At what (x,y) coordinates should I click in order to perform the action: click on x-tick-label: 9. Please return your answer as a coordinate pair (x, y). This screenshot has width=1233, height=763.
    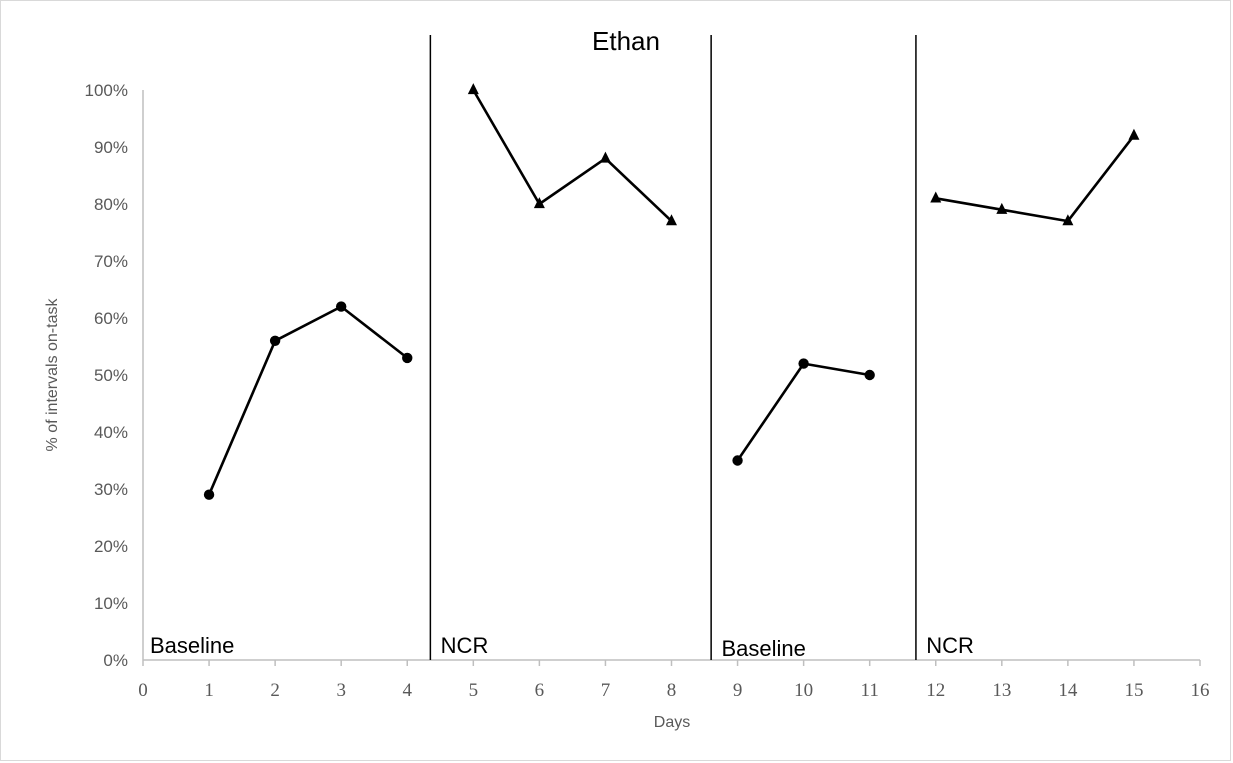
    Looking at the image, I should click on (738, 690).